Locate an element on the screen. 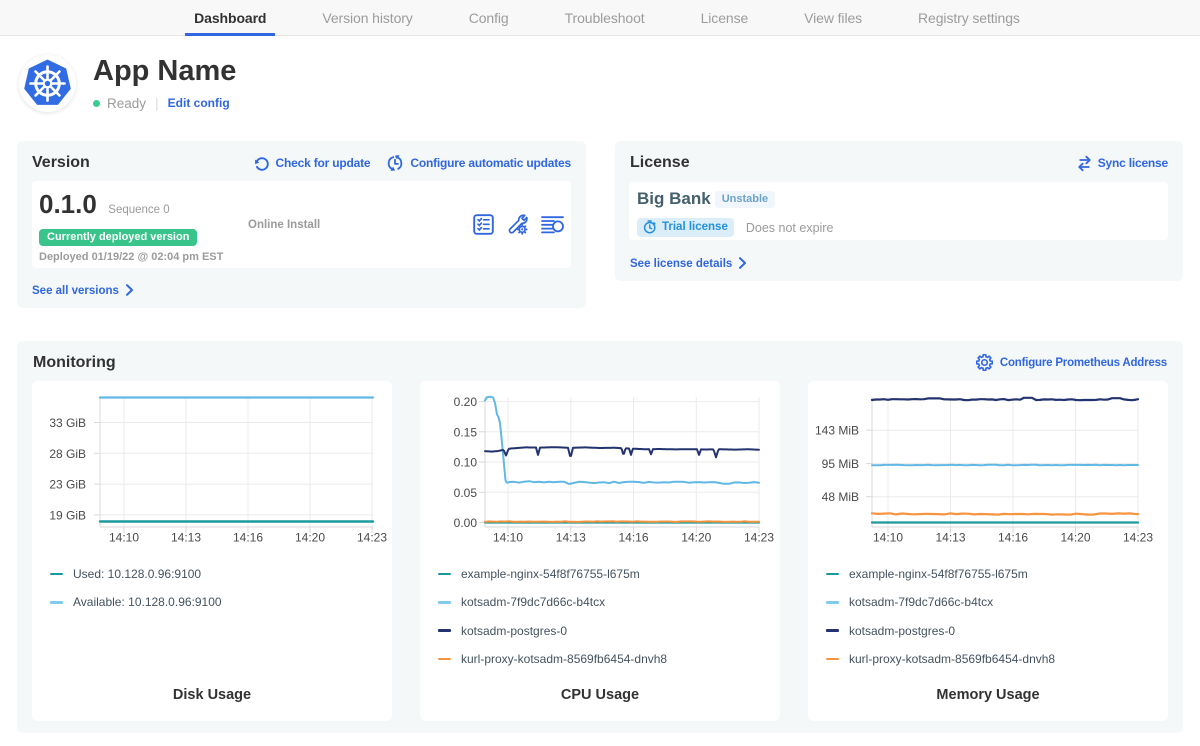 Image resolution: width=1200 pixels, height=746 pixels. svg-text: 0.15 is located at coordinates (466, 432).